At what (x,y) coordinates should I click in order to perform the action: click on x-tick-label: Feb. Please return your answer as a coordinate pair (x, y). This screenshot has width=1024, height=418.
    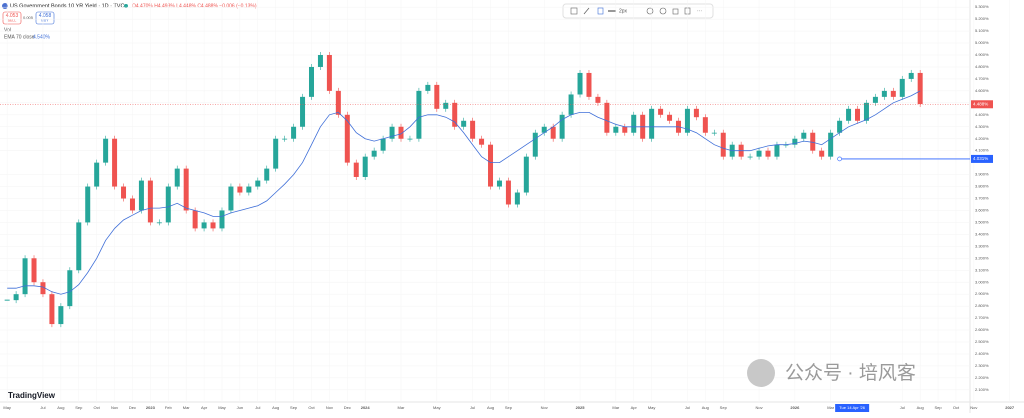
    Looking at the image, I should click on (169, 407).